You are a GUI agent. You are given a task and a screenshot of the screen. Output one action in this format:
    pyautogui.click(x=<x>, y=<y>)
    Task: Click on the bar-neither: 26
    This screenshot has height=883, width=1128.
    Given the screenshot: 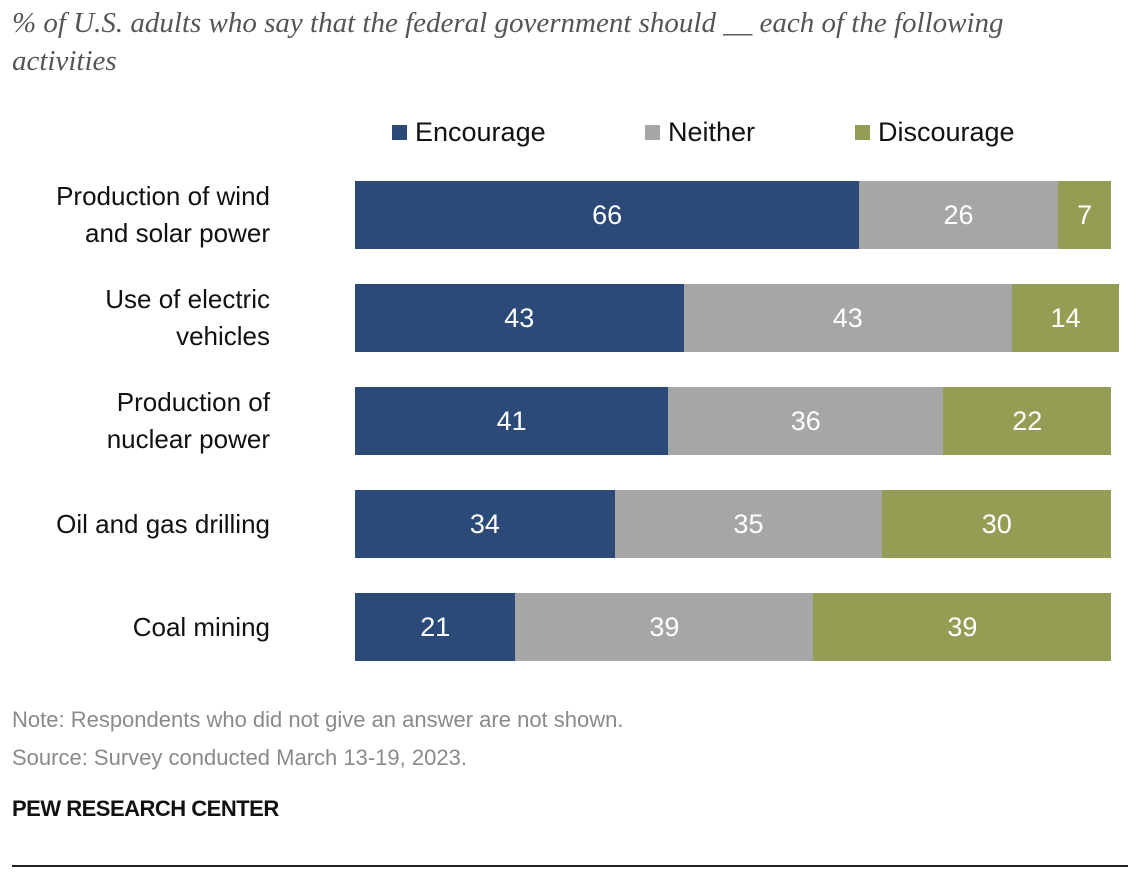 What is the action you would take?
    pyautogui.click(x=958, y=215)
    